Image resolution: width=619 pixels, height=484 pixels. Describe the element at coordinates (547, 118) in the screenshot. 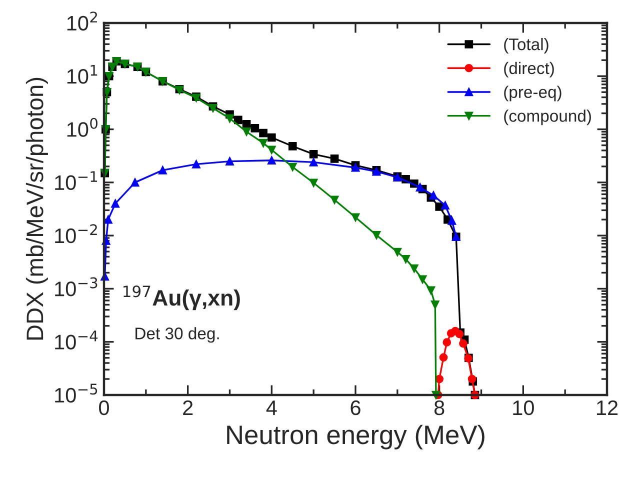

I see `legend-label: (compound)` at that location.